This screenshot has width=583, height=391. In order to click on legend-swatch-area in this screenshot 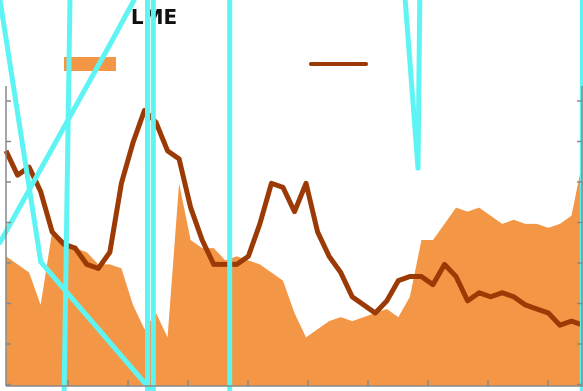, I will do `click(90, 64)`.